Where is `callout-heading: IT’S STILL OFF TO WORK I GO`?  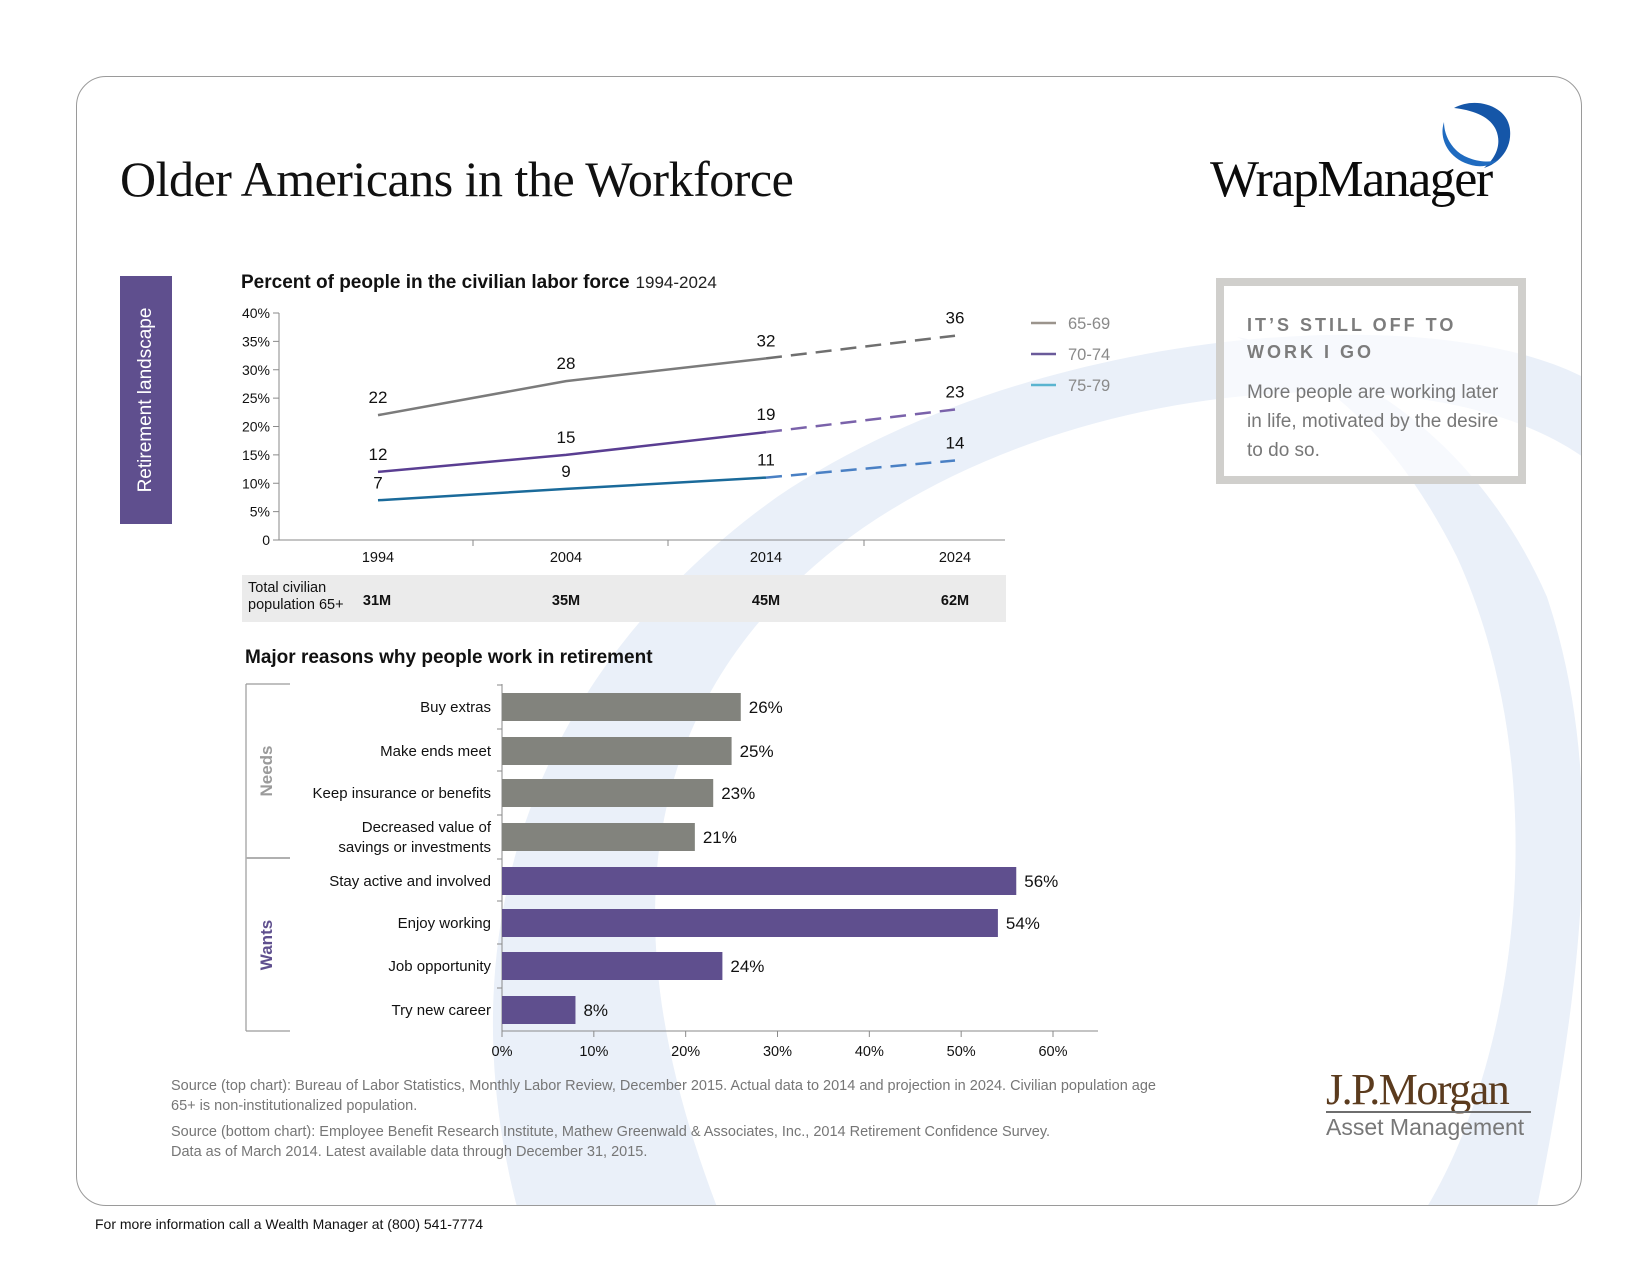 callout-heading: IT’S STILL OFF TO WORK I GO is located at coordinates (1352, 338).